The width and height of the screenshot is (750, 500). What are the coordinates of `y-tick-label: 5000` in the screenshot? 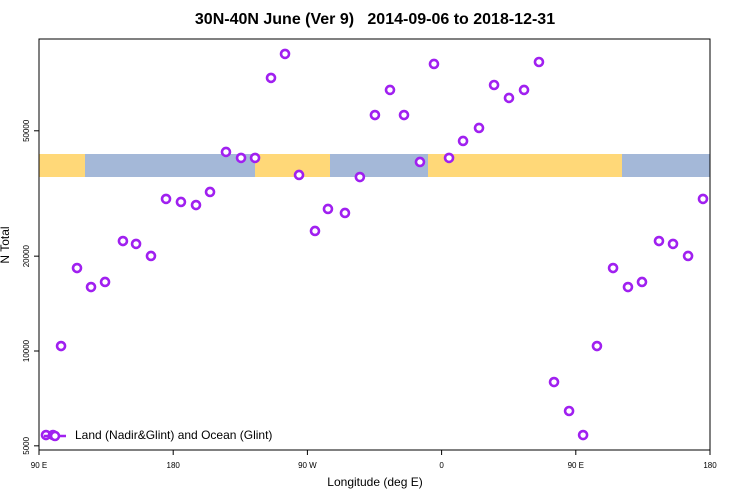 It's located at (26, 445).